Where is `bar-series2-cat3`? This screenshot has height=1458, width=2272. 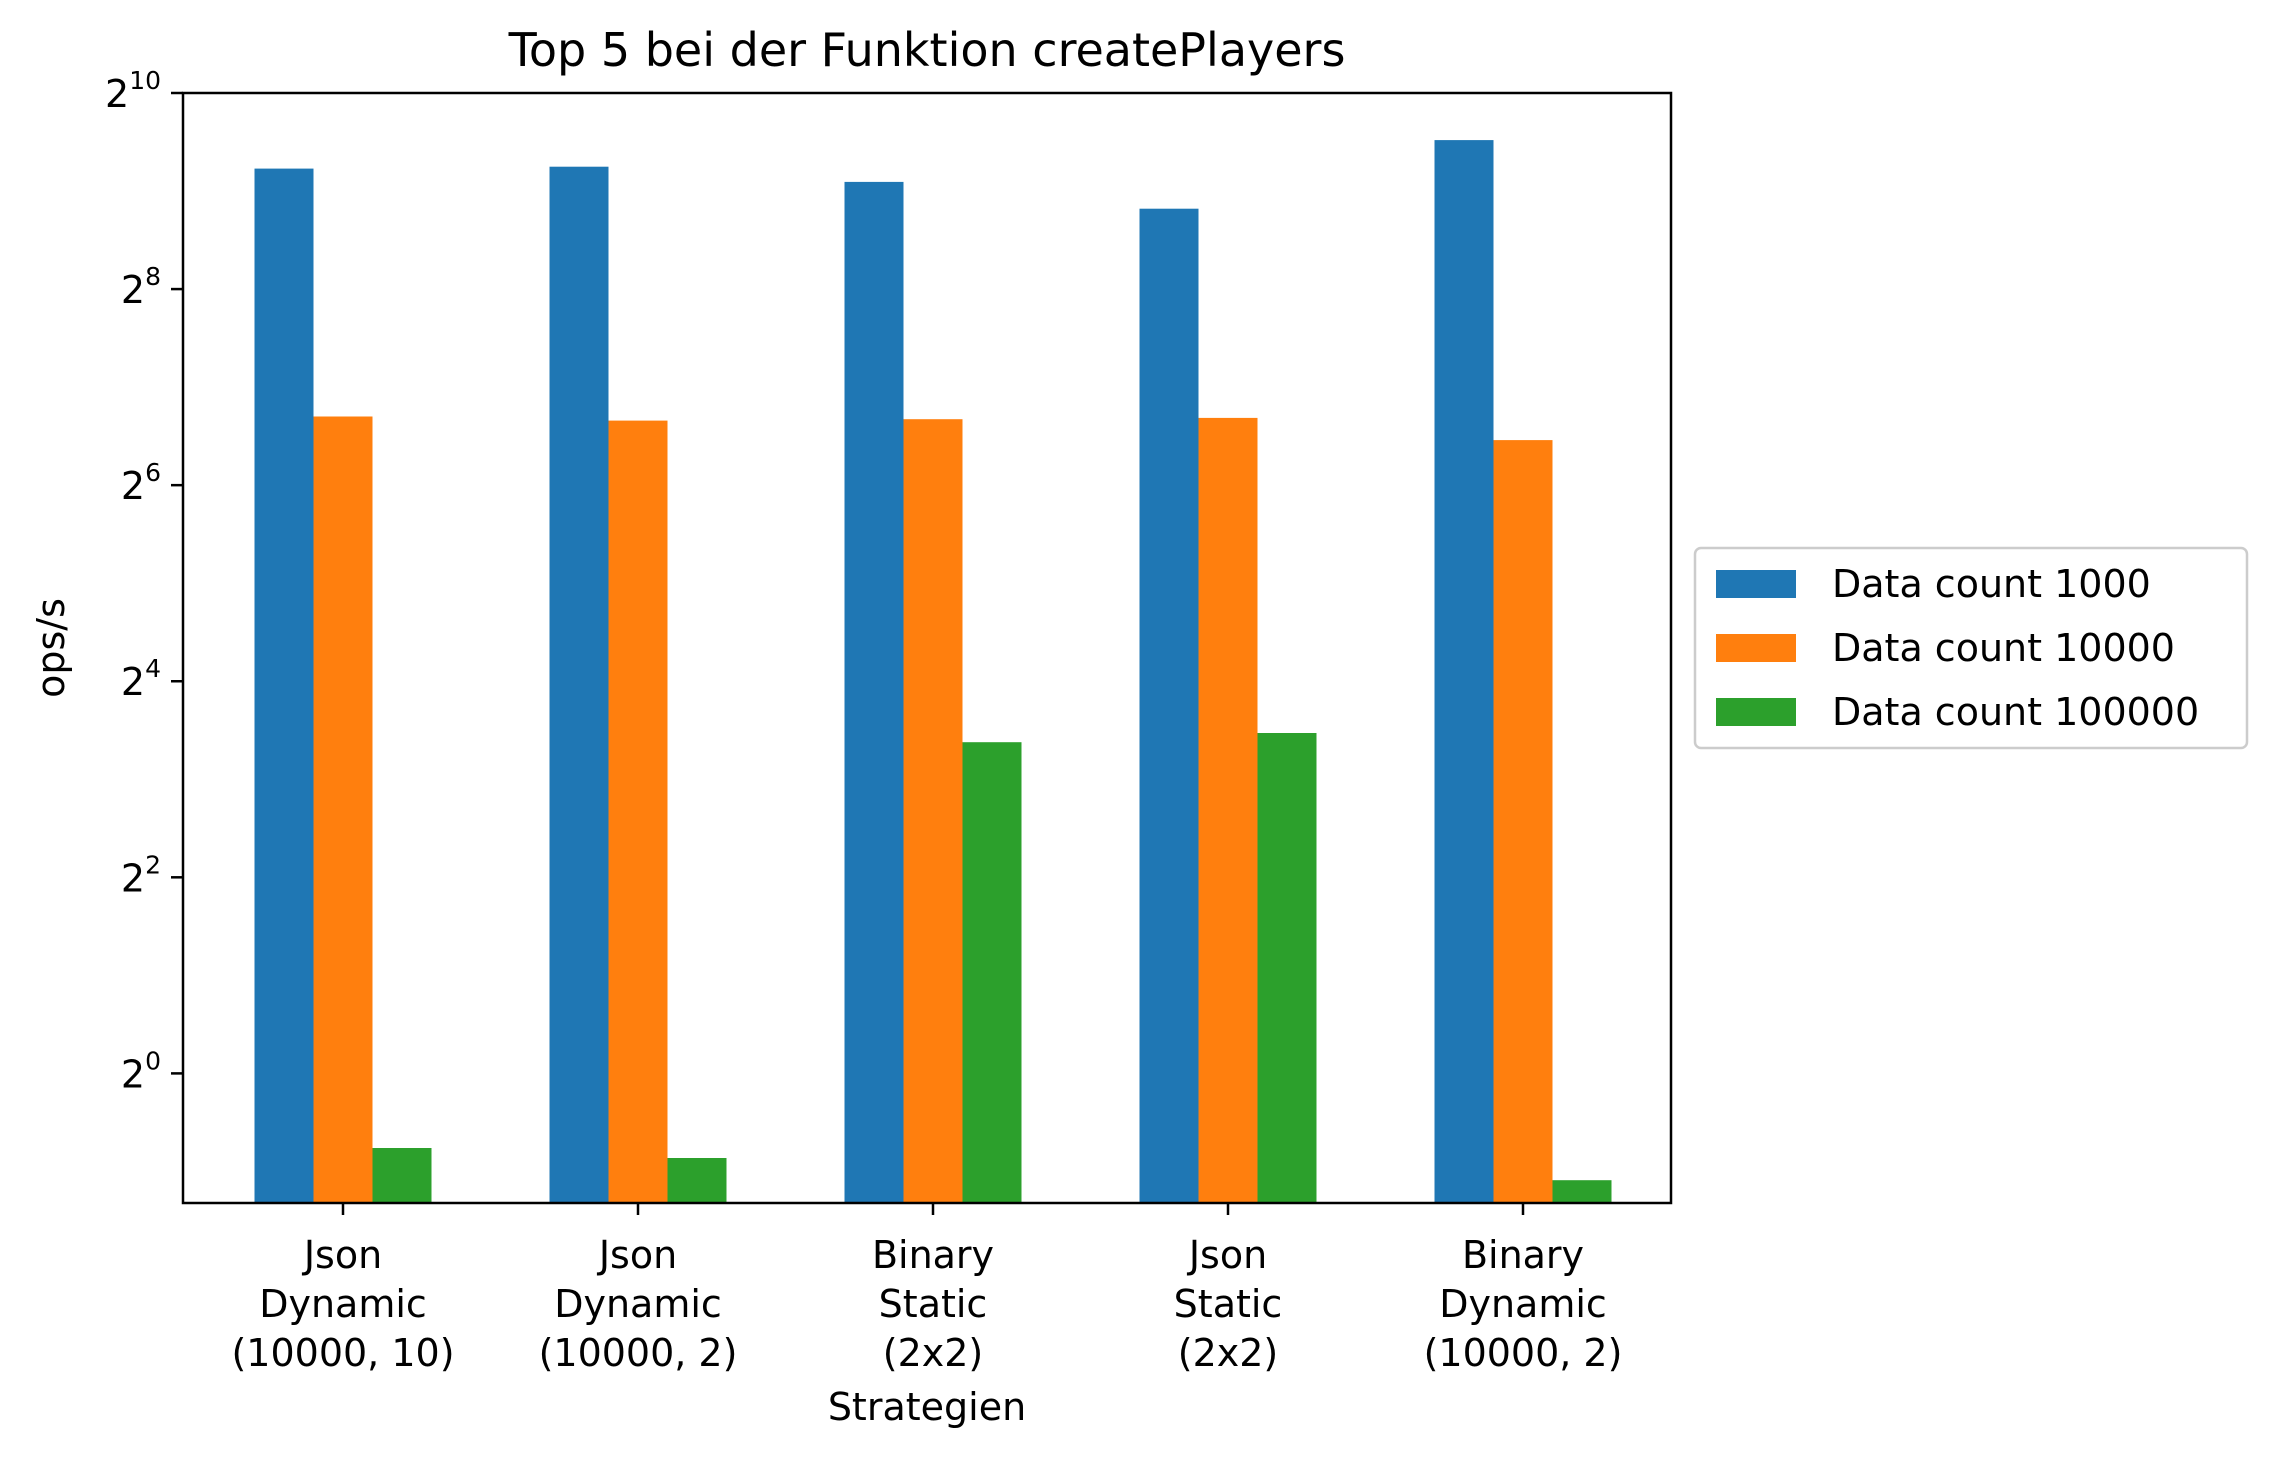 bar-series2-cat3 is located at coordinates (933, 811).